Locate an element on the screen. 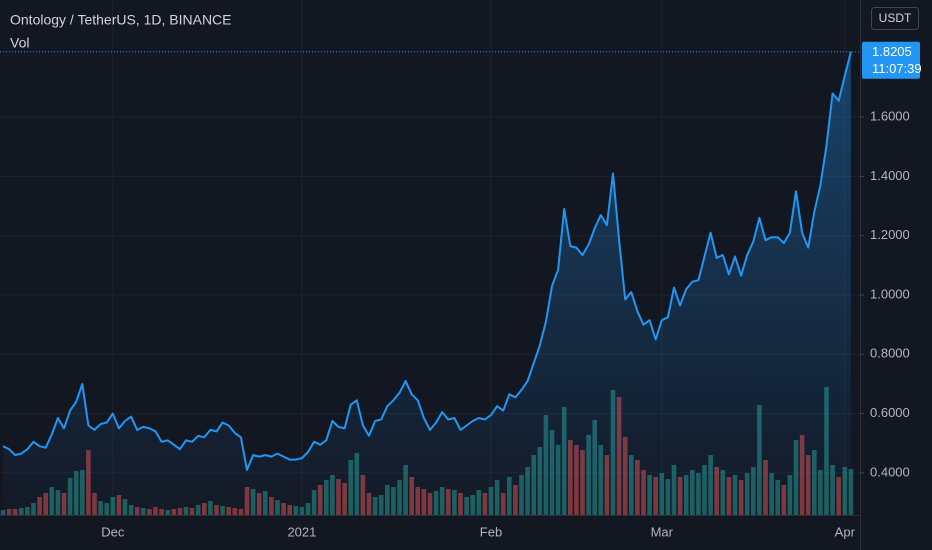 The width and height of the screenshot is (932, 550). currency-button is located at coordinates (895, 18).